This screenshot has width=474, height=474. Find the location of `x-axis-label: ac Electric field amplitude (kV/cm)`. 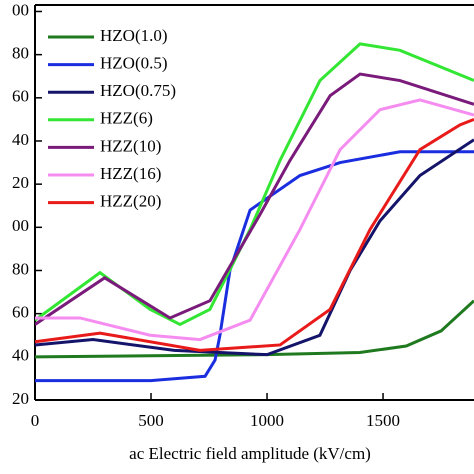

x-axis-label: ac Electric field amplitude (kV/cm) is located at coordinates (250, 453).